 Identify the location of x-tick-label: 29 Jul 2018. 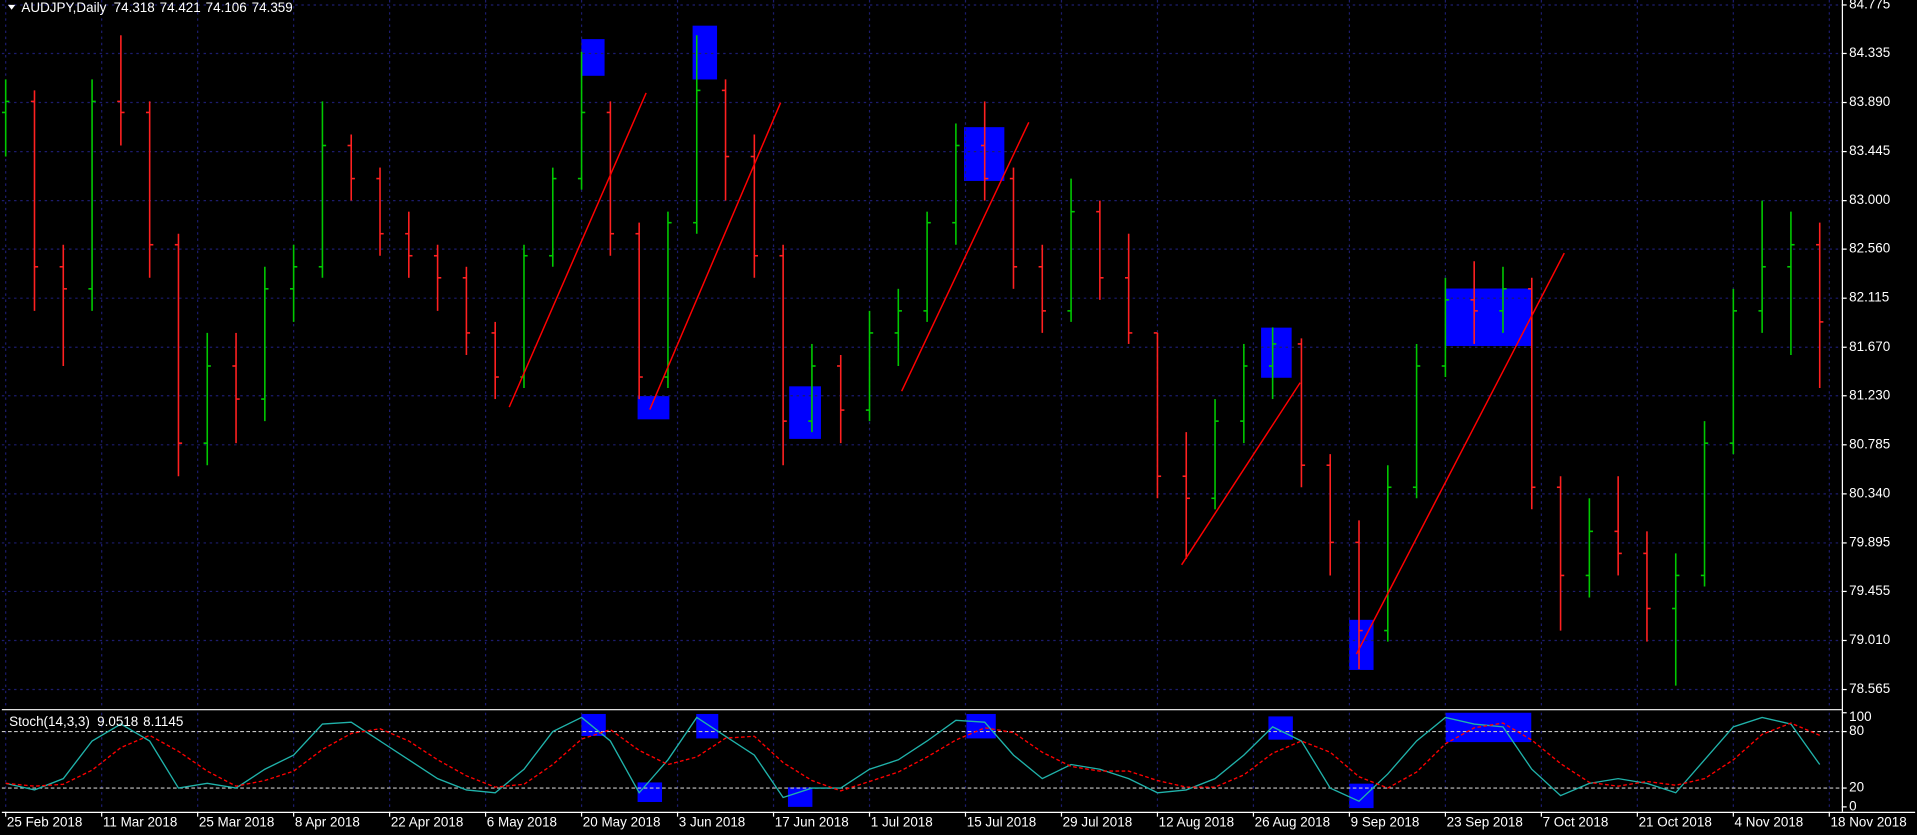
(1097, 821).